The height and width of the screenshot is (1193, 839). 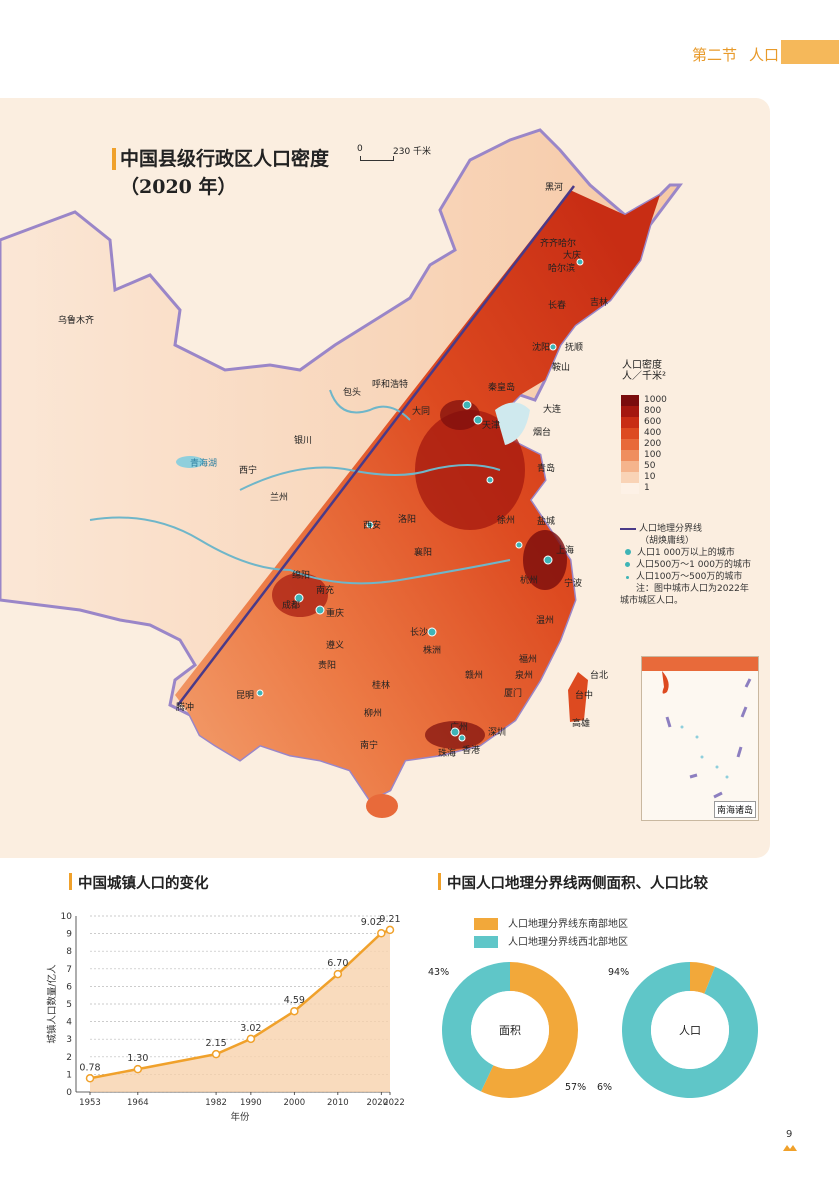 I want to click on data-label: 4.59, so click(x=294, y=1000).